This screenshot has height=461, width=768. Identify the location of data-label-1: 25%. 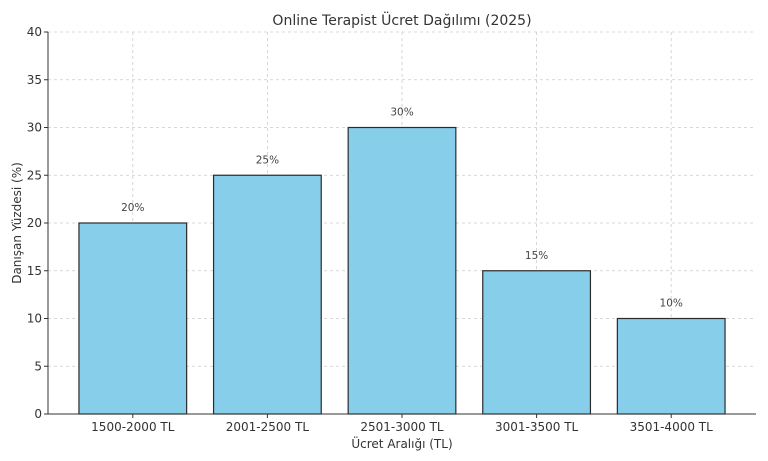
(267, 160).